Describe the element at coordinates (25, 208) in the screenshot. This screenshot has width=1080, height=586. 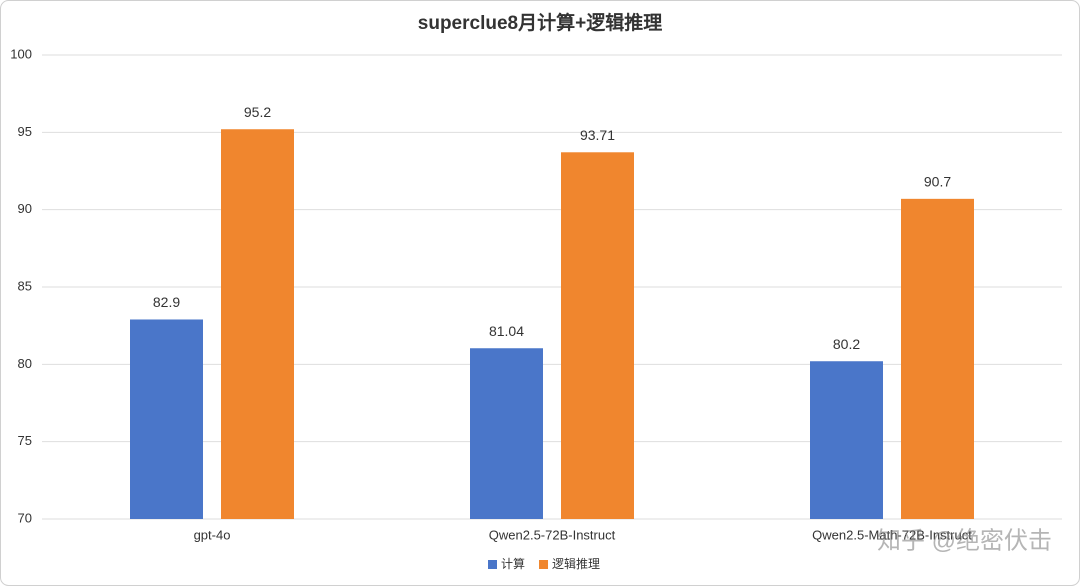
I see `y-tick-label: 90` at that location.